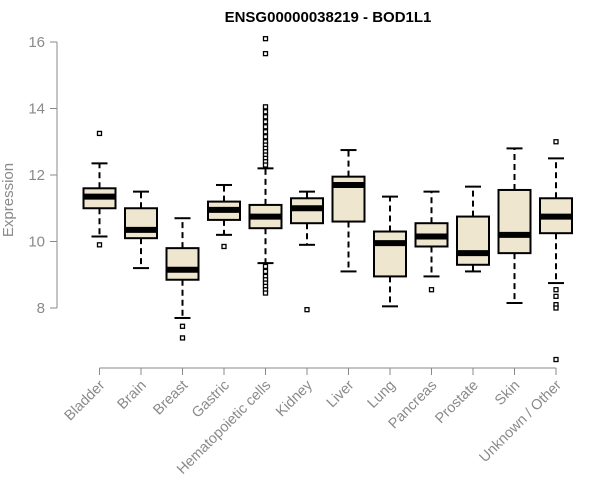 This screenshot has width=600, height=500. What do you see at coordinates (456, 402) in the screenshot?
I see `x-tick-label: Prostate` at bounding box center [456, 402].